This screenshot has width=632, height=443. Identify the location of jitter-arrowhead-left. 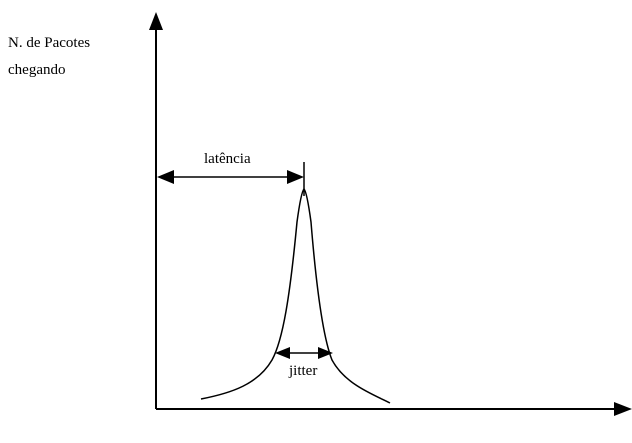
(282, 353).